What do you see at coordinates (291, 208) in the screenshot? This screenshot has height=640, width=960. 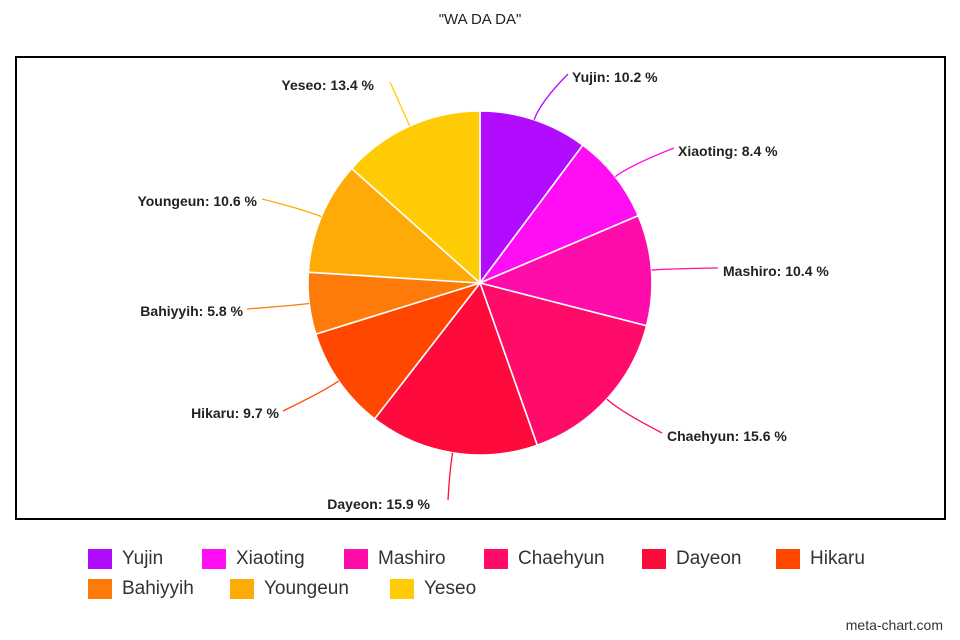 I see `leader-line-youngeun` at bounding box center [291, 208].